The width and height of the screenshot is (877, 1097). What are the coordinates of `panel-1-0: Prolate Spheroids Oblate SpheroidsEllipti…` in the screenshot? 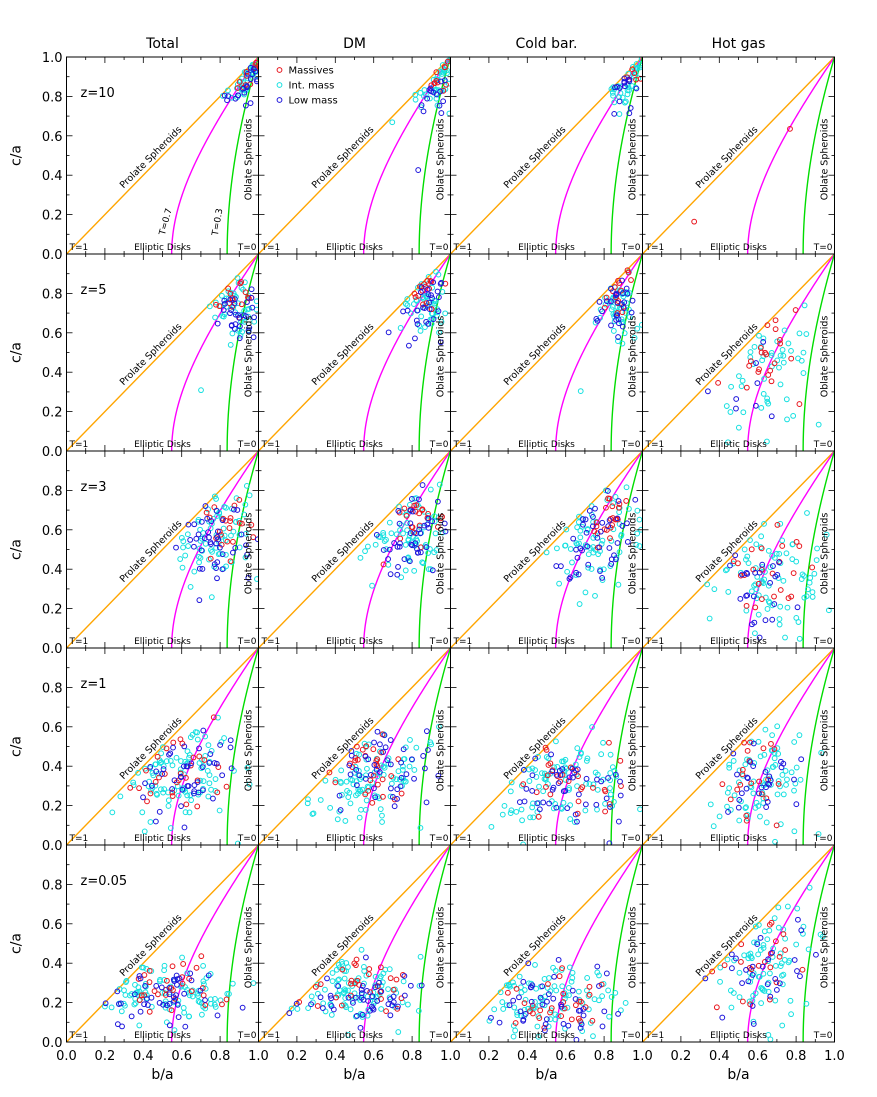 It's located at (134, 356).